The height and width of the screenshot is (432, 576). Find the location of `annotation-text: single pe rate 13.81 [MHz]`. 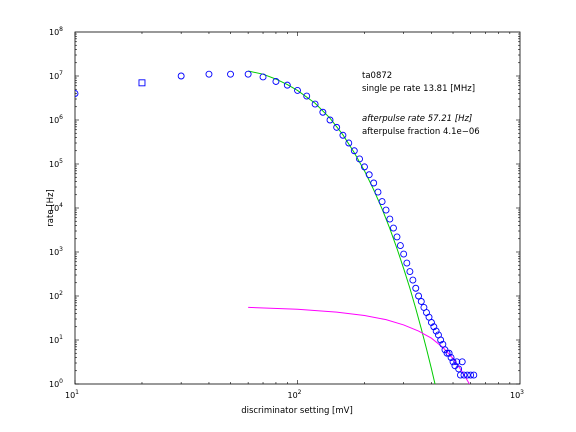

annotation-text: single pe rate 13.81 [MHz] is located at coordinates (418, 89).